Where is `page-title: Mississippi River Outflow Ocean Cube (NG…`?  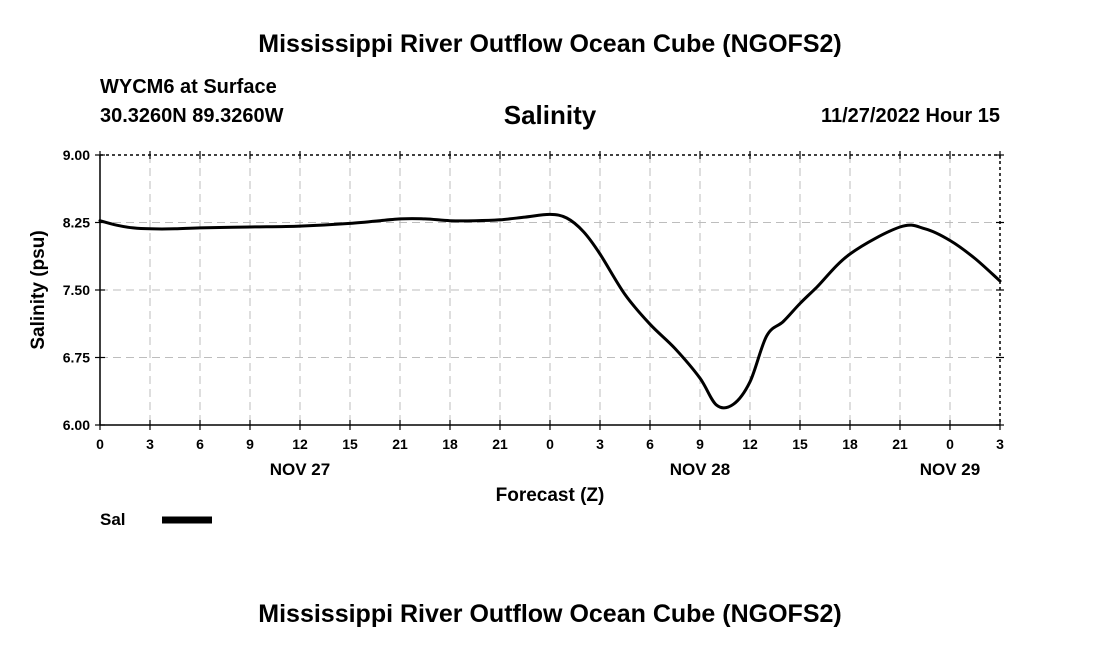
page-title: Mississippi River Outflow Ocean Cube (NG… is located at coordinates (550, 44).